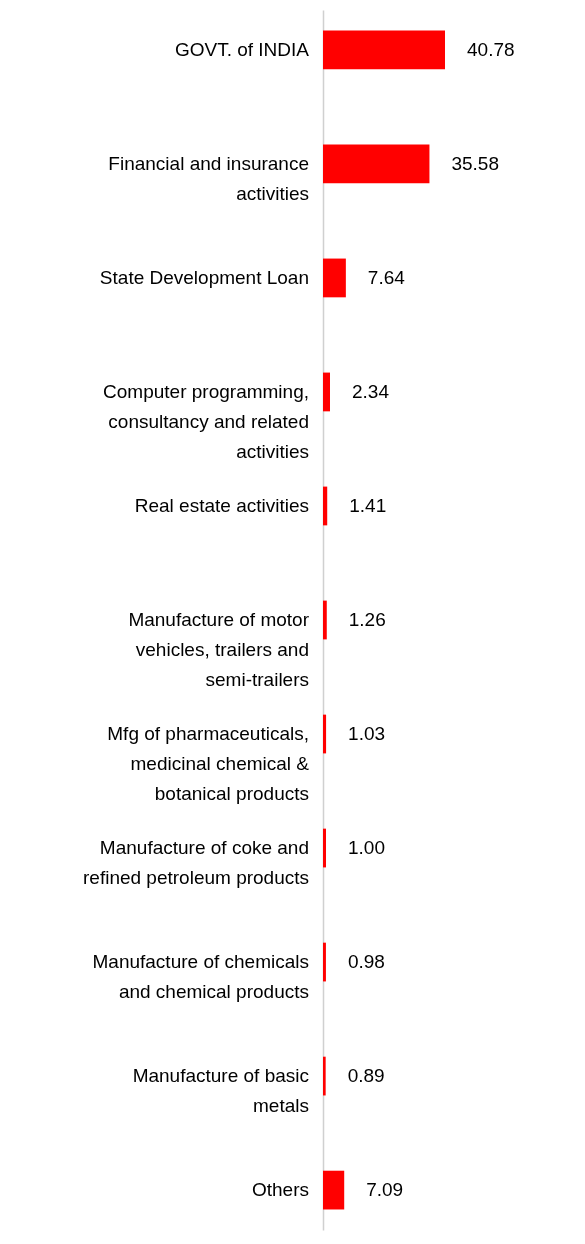  I want to click on data-label: 1.03, so click(367, 734).